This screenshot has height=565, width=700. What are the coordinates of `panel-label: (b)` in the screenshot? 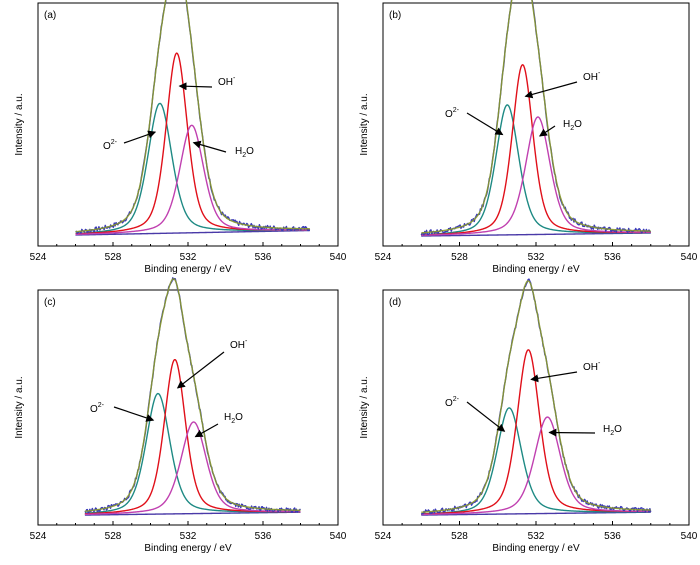 It's located at (395, 15).